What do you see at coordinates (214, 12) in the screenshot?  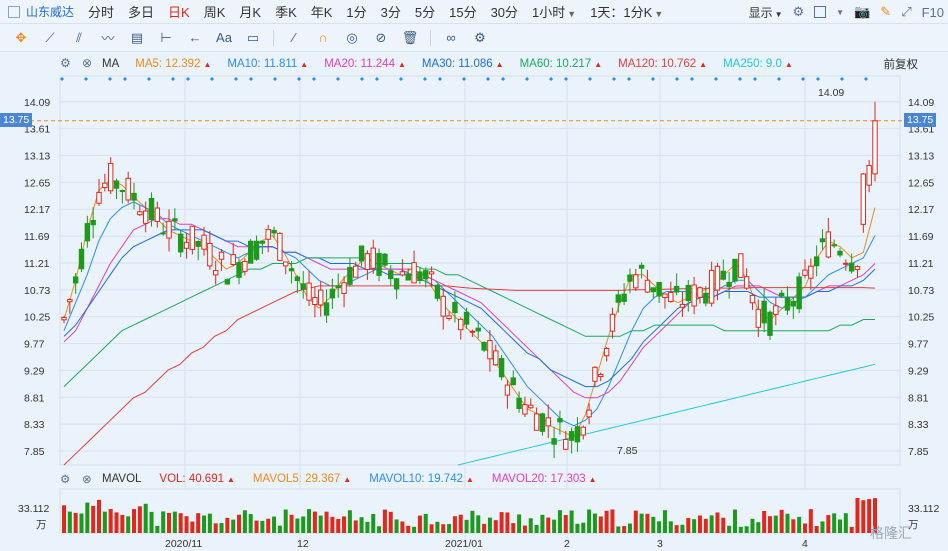 I see `tab-3: 周K` at bounding box center [214, 12].